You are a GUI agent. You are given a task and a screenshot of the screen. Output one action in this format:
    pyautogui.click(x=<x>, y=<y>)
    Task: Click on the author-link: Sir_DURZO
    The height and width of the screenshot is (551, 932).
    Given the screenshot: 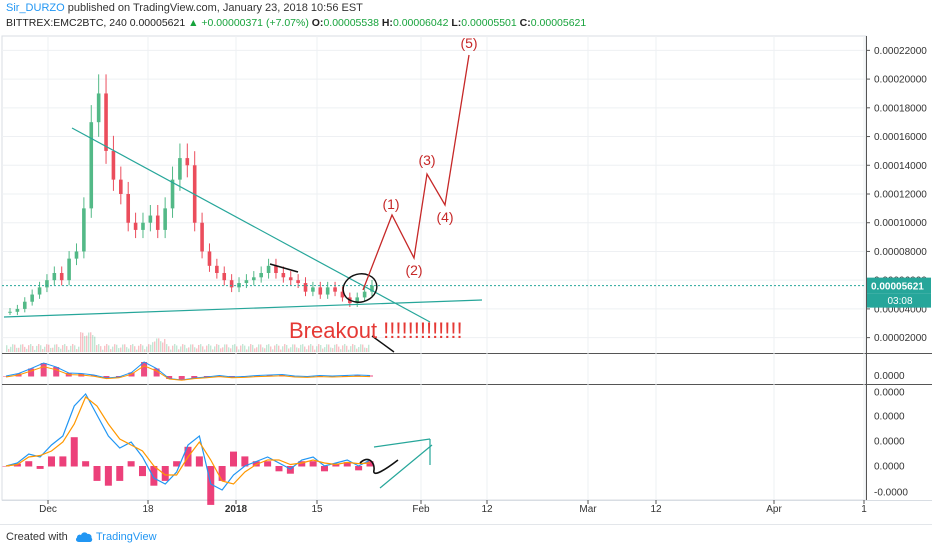 What is the action you would take?
    pyautogui.click(x=35, y=8)
    